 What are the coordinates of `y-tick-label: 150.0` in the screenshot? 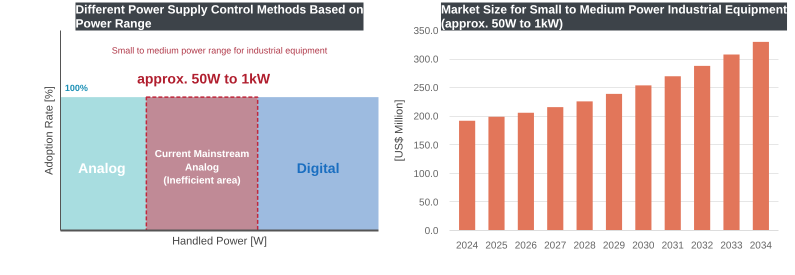 It's located at (426, 146).